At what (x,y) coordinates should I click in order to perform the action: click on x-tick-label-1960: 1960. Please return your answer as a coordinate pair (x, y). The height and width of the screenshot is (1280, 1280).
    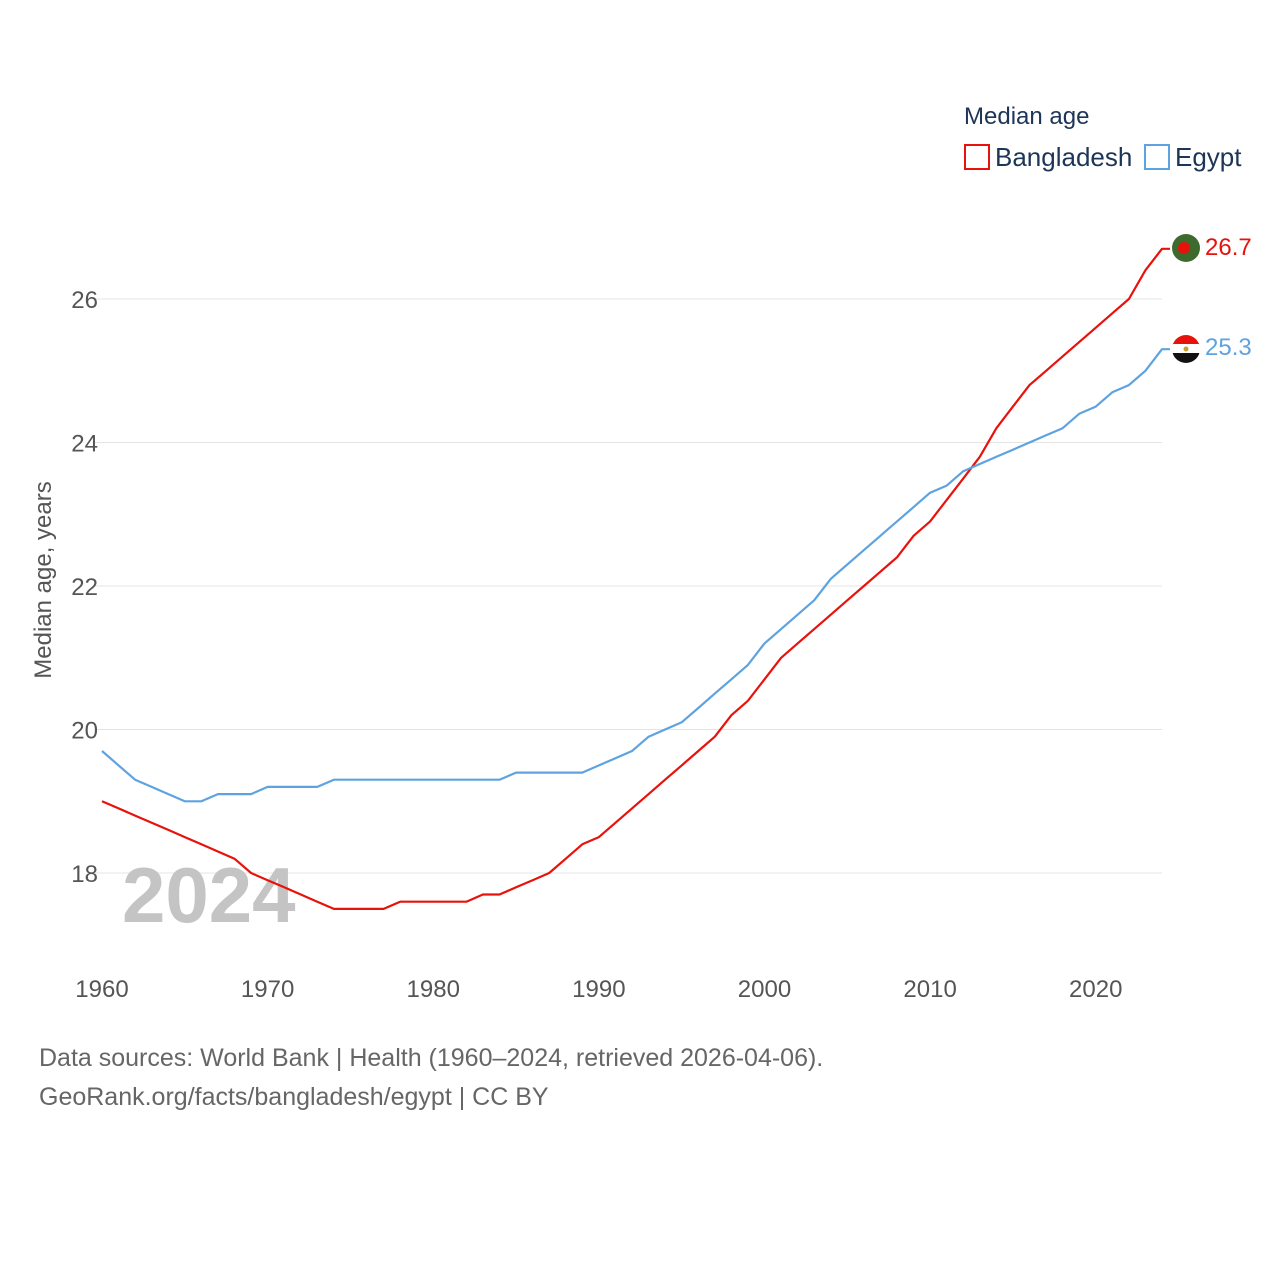
    Looking at the image, I should click on (101, 989).